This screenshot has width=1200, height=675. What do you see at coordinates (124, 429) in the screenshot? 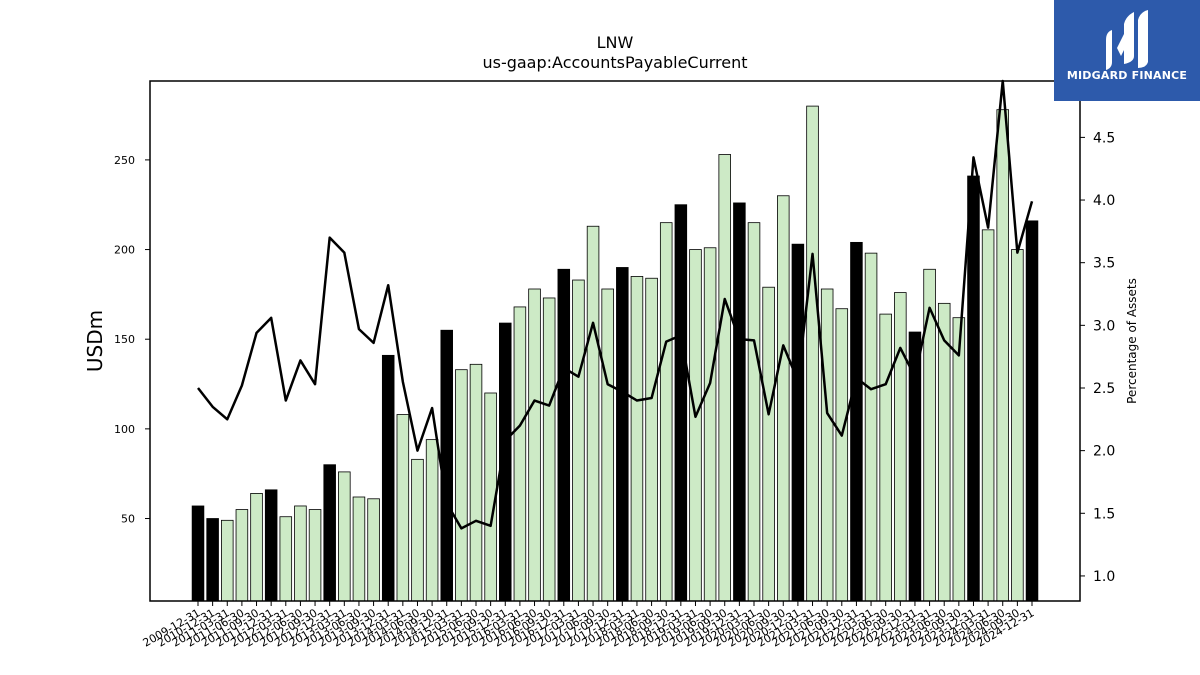
I see `y-tick-label: 100` at bounding box center [124, 429].